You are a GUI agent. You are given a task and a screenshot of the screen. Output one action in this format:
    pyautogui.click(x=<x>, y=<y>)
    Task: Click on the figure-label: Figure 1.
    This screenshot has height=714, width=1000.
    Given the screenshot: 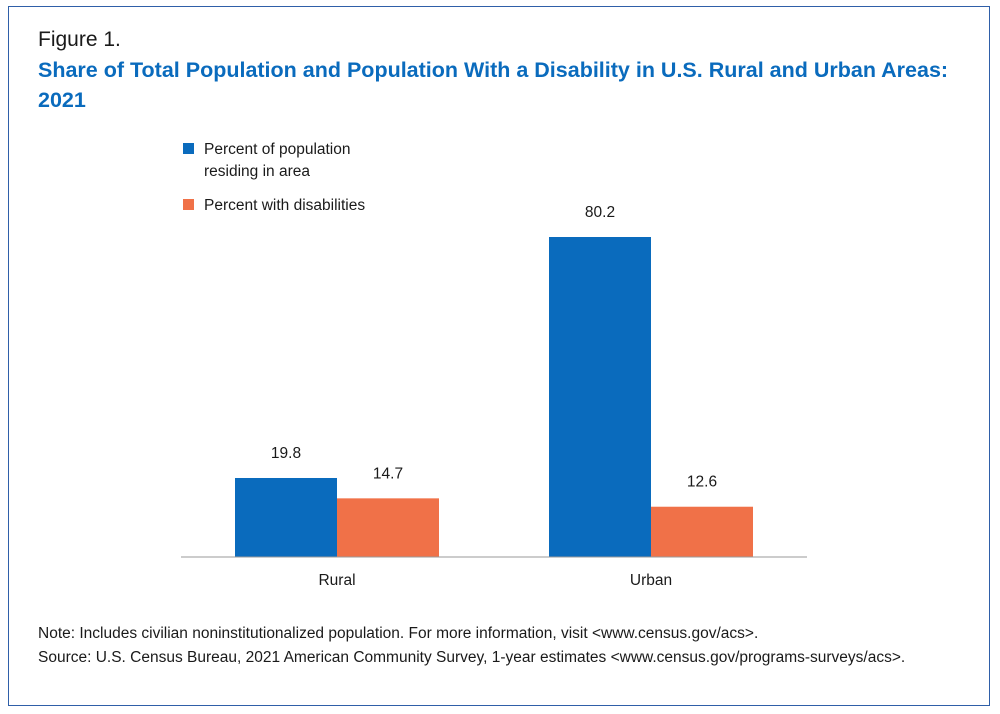 What is the action you would take?
    pyautogui.click(x=79, y=39)
    